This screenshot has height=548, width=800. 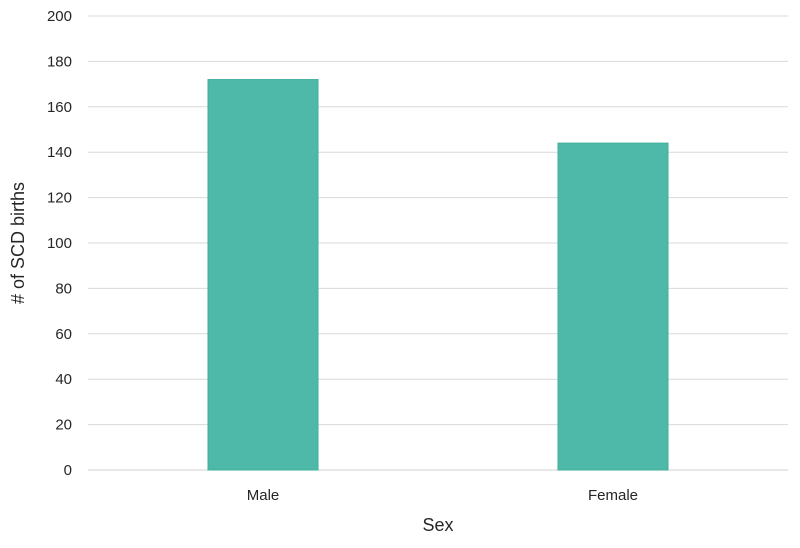 I want to click on y-tick-label: 140, so click(x=59, y=152).